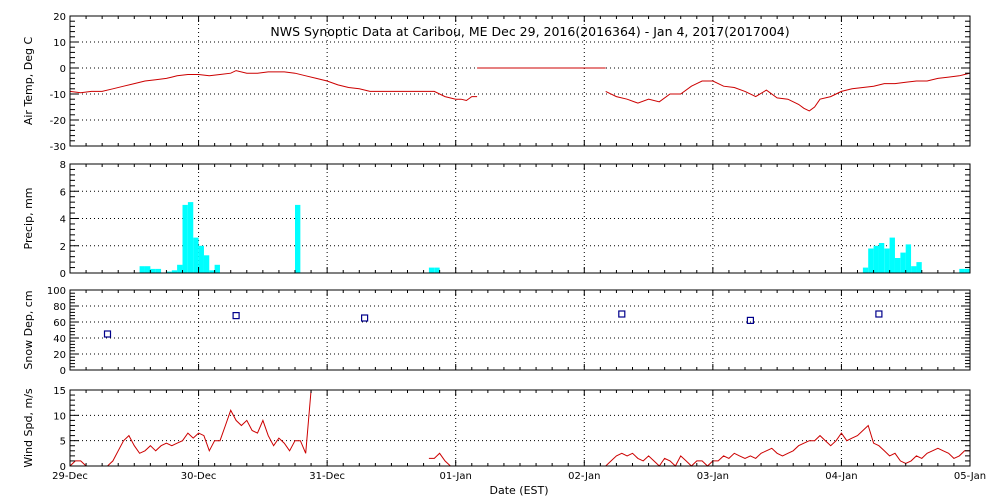 This screenshot has height=500, width=1000. Describe the element at coordinates (518, 490) in the screenshot. I see `x-axis-label: Date (EST)` at that location.